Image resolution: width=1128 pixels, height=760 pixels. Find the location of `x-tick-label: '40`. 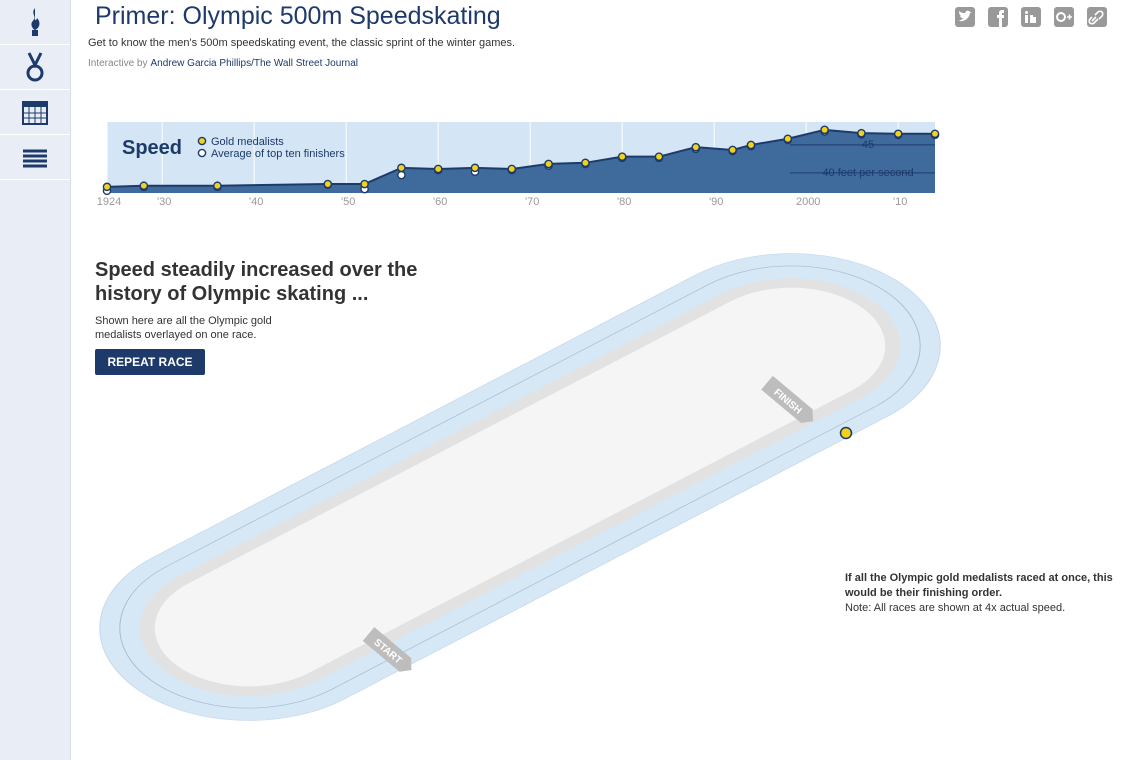

x-tick-label: '40 is located at coordinates (256, 202).